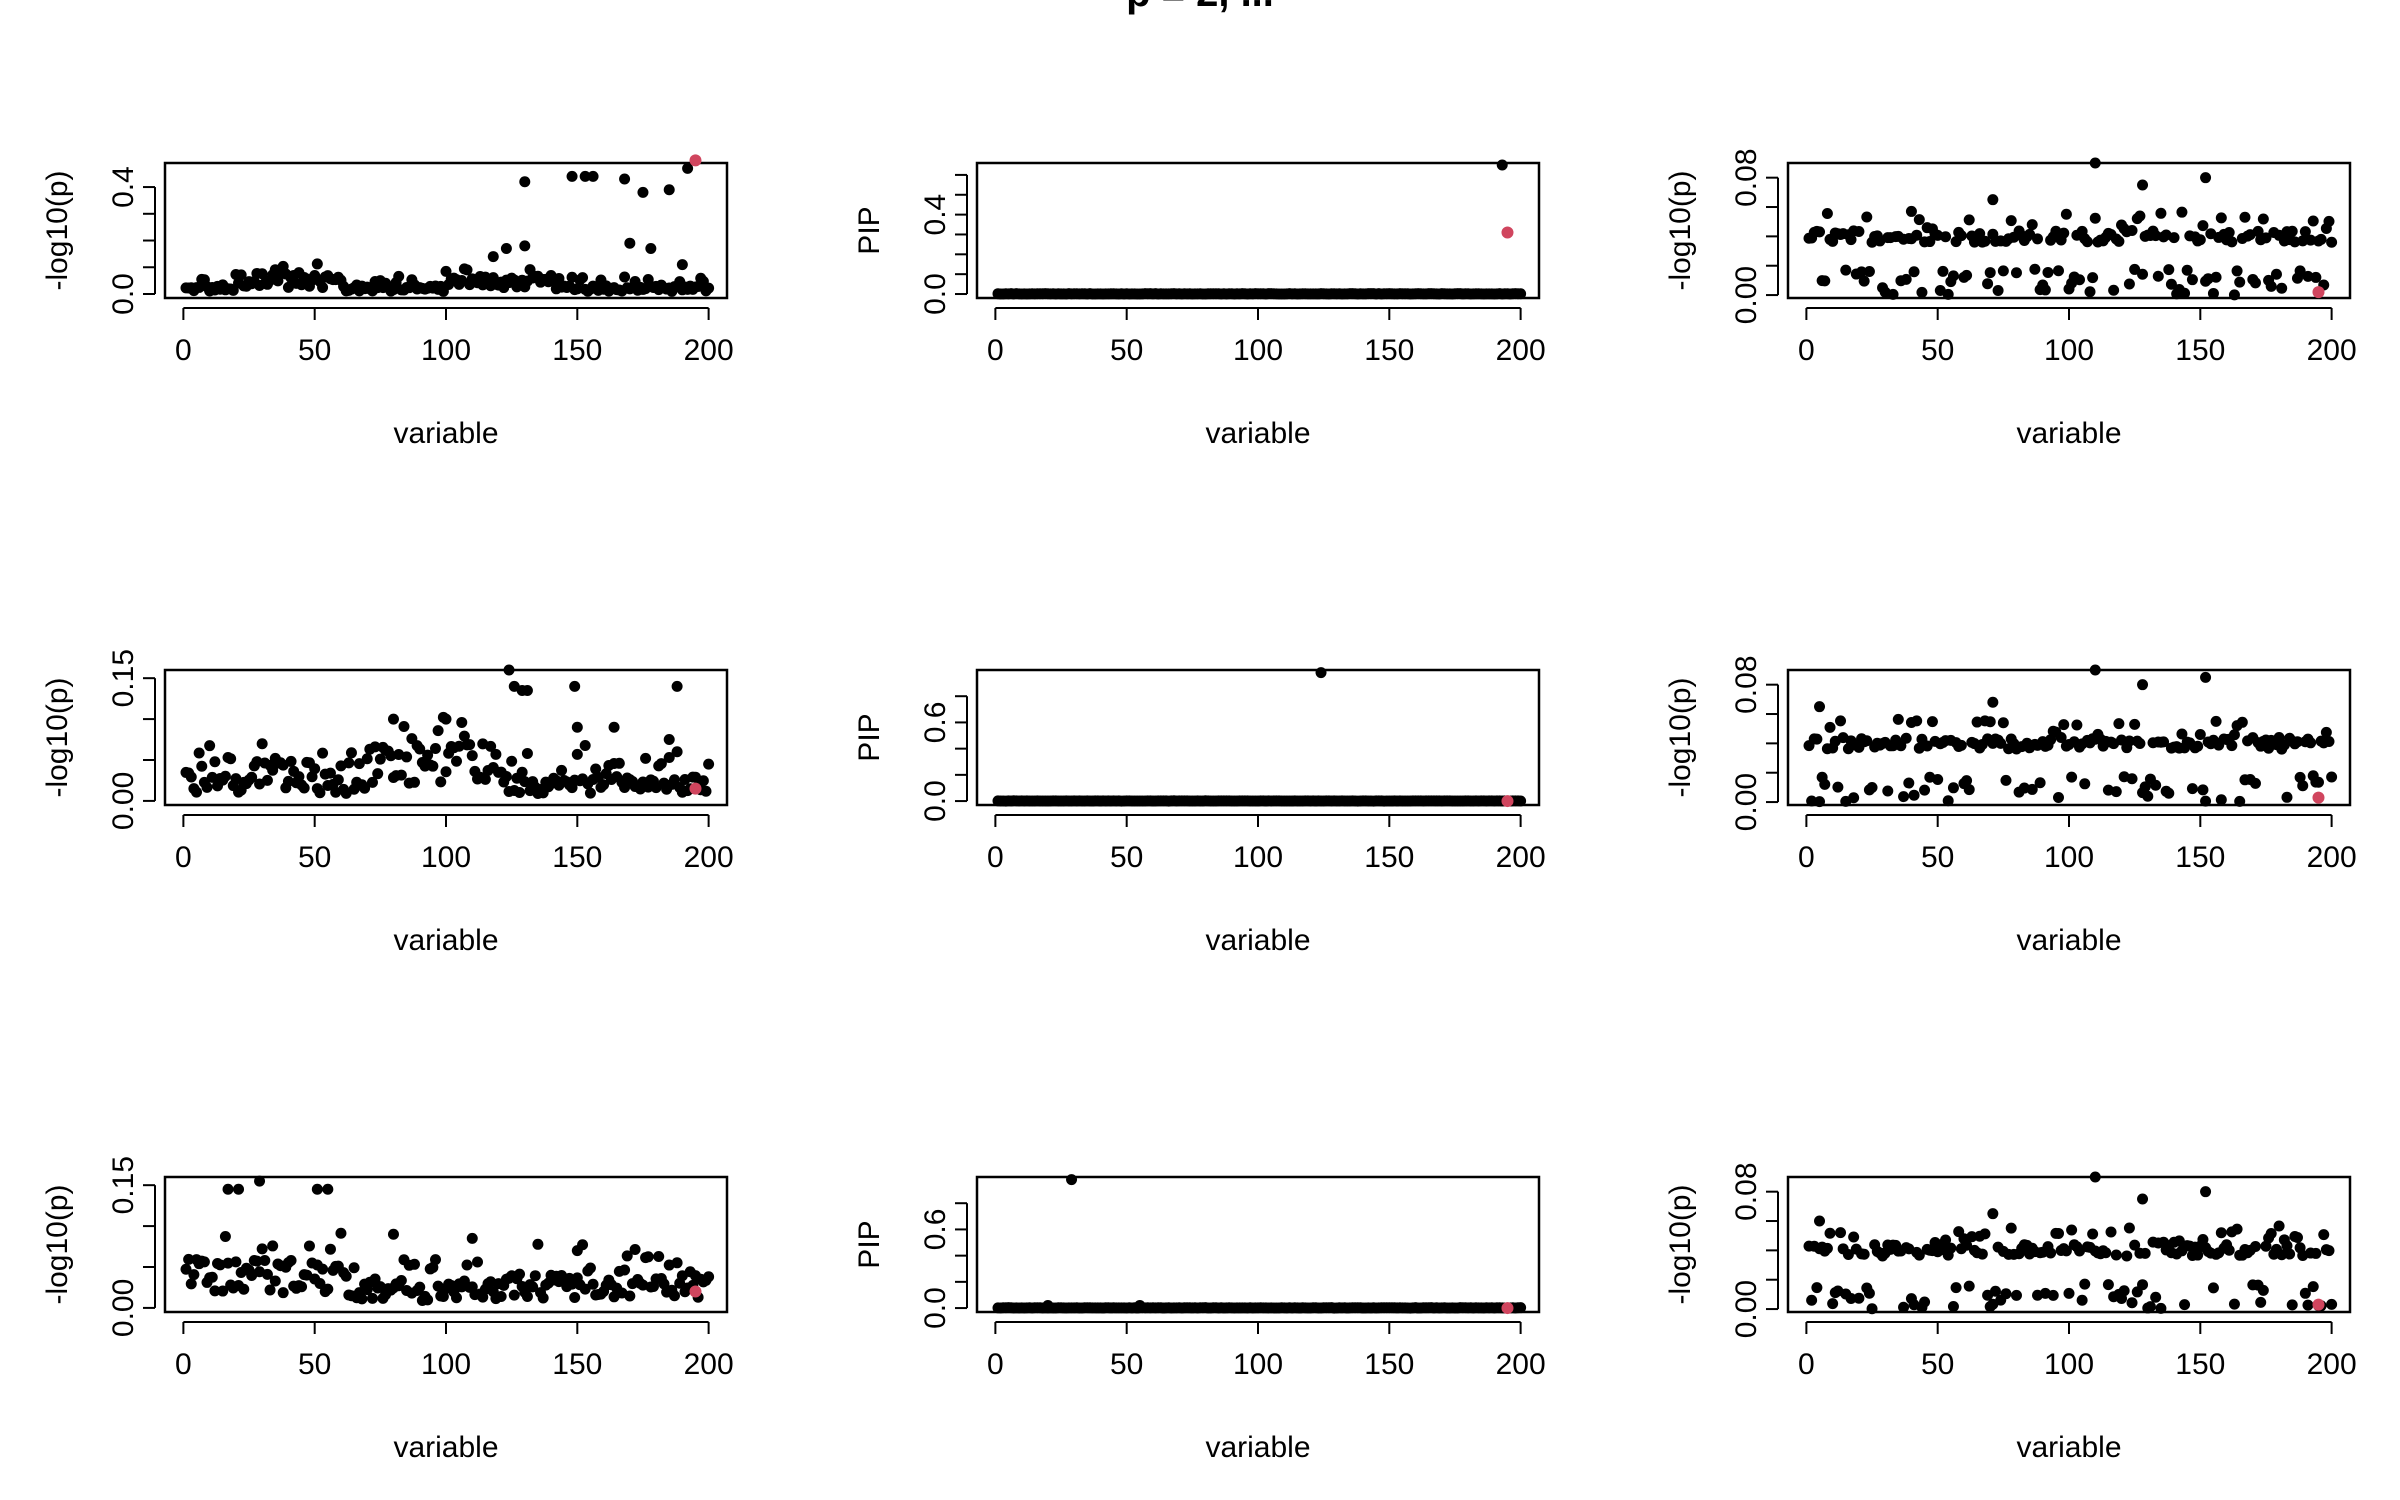 The image size is (2400, 1500). I want to click on chart-panel-6: 0 50 100 150 200 variable 0.00 0.08 -log10(p), so click(2010, 806).